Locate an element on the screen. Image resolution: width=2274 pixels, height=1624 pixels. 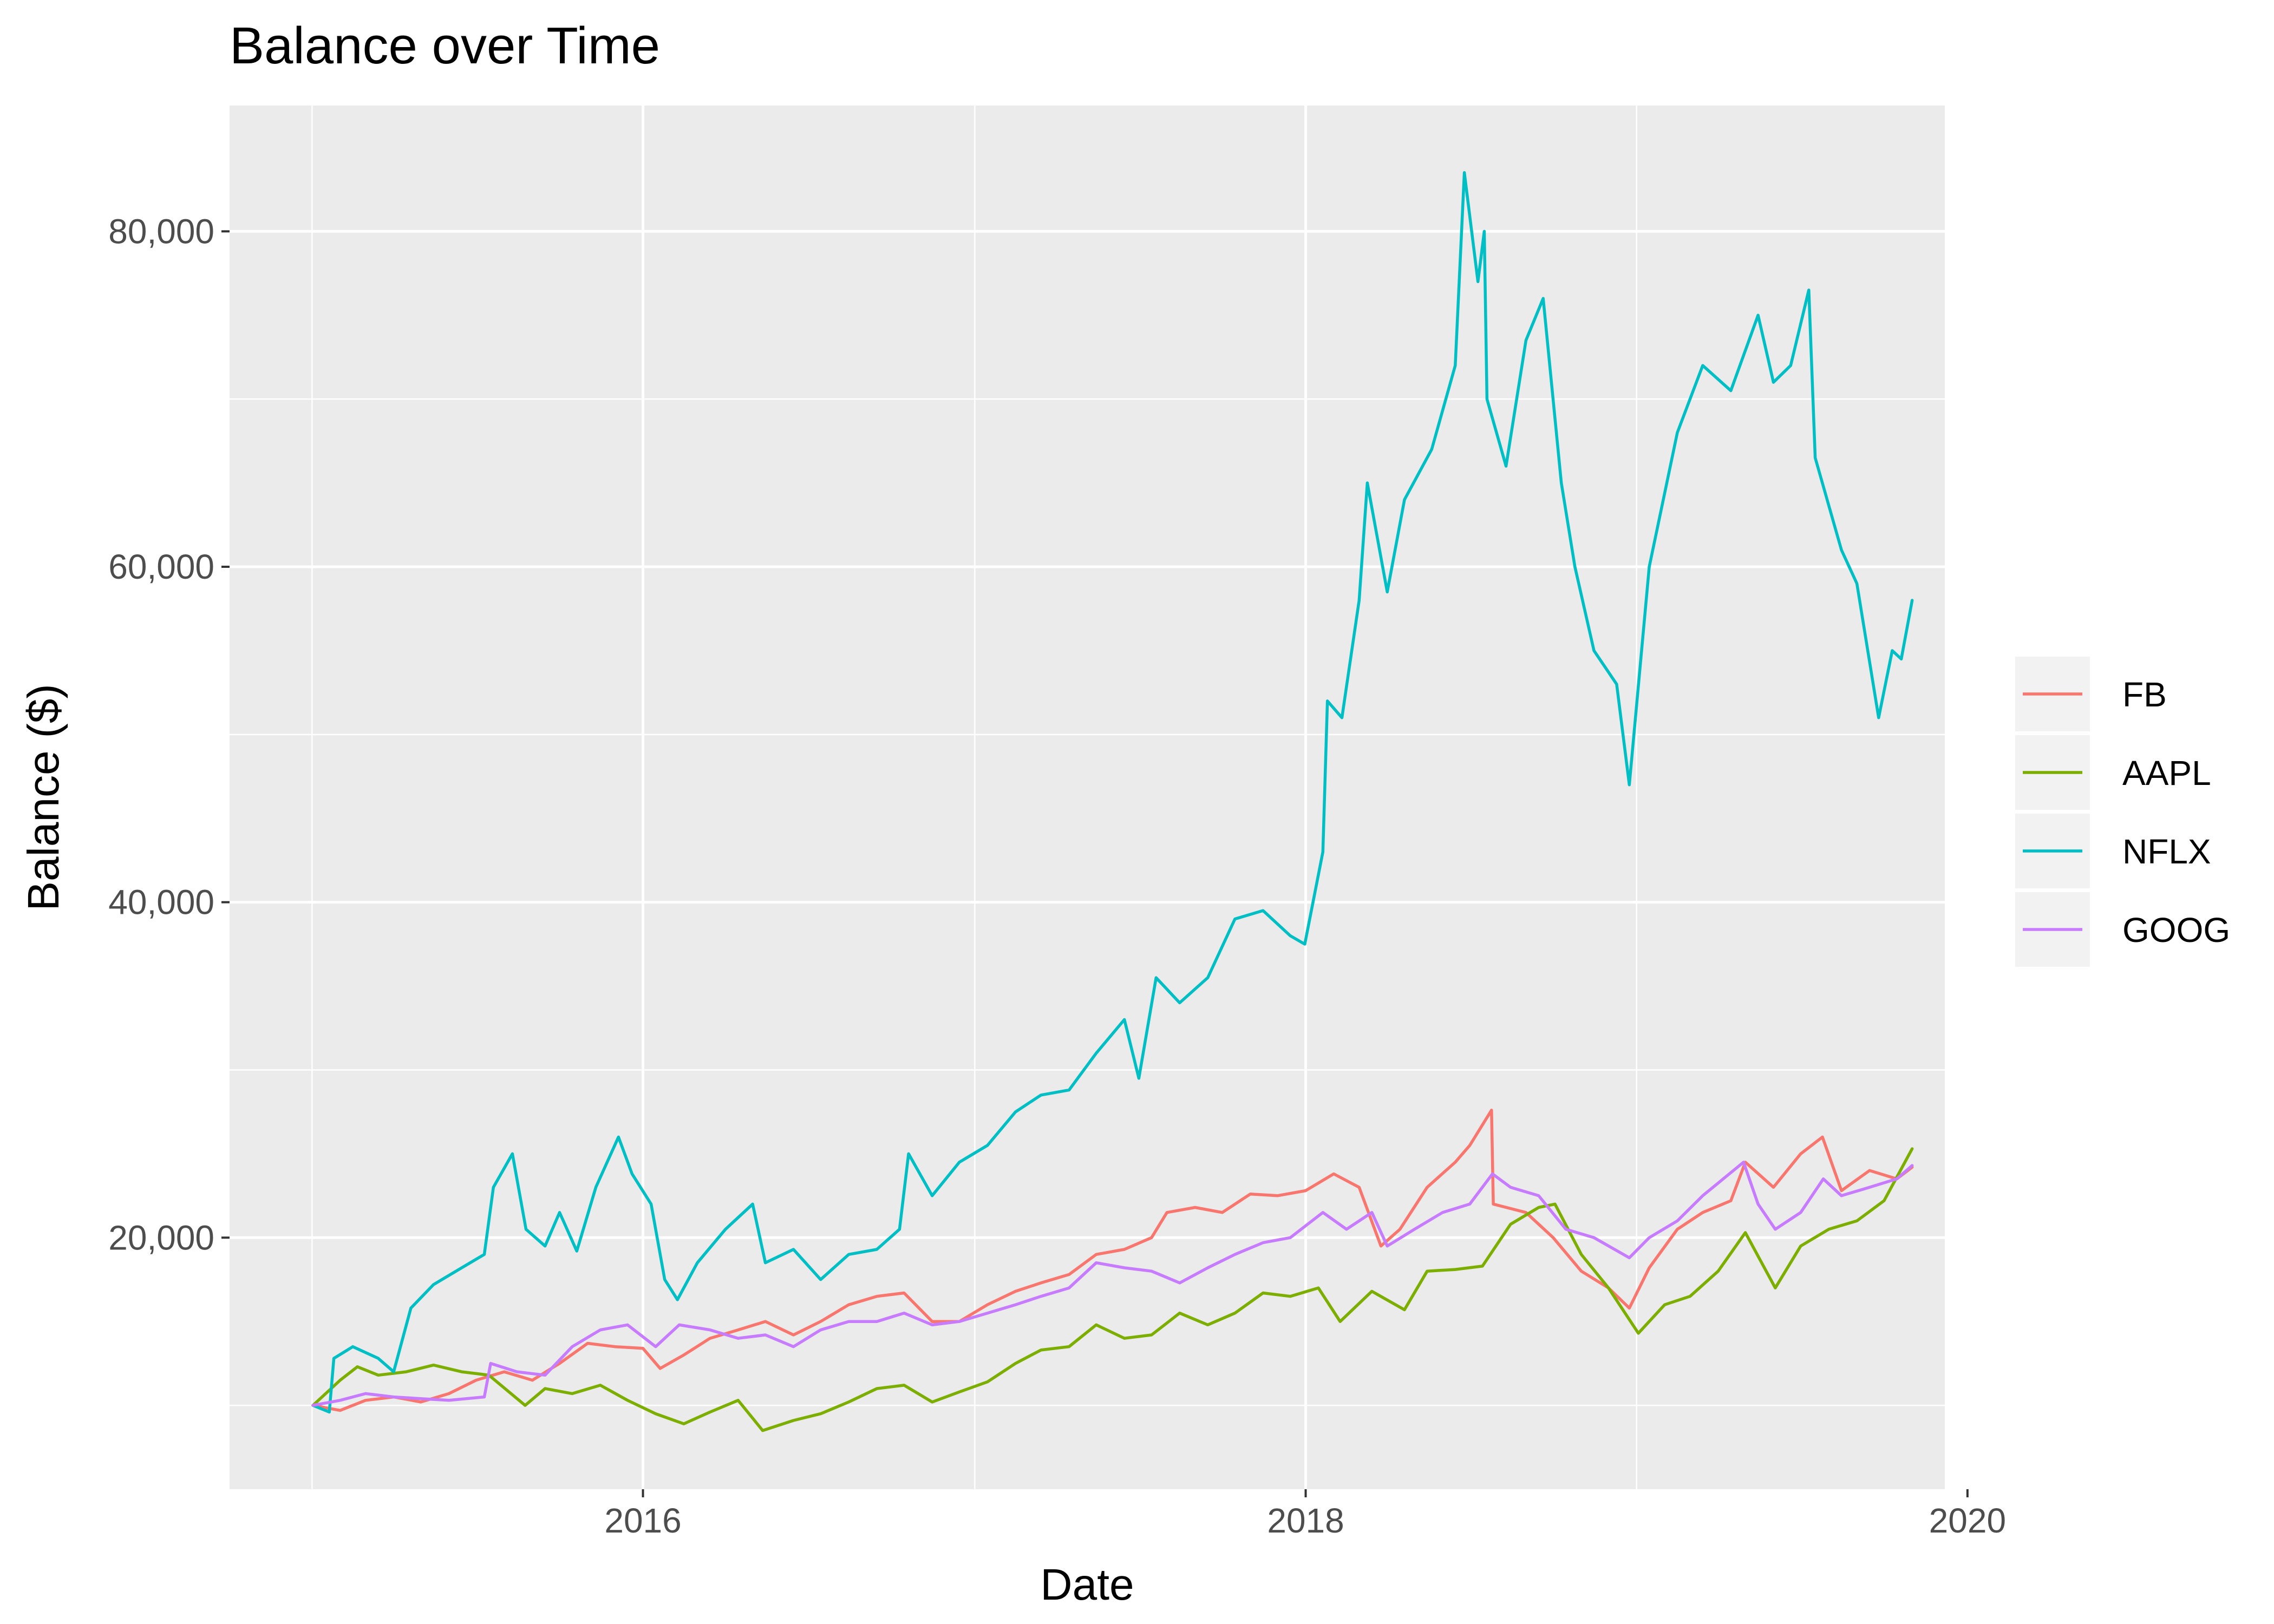
y-tick-label: 60,000 is located at coordinates (161, 567).